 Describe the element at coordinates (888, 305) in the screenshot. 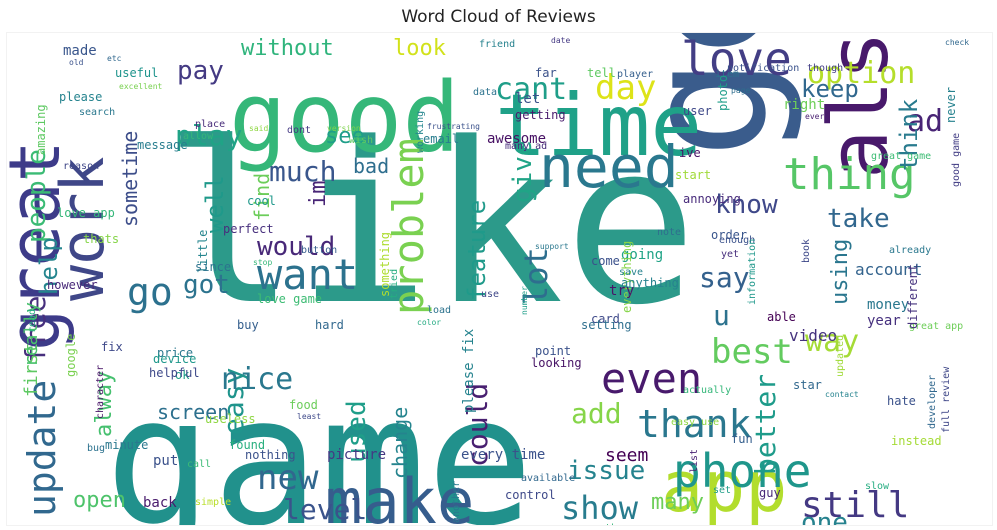

I see `word-money: money` at that location.